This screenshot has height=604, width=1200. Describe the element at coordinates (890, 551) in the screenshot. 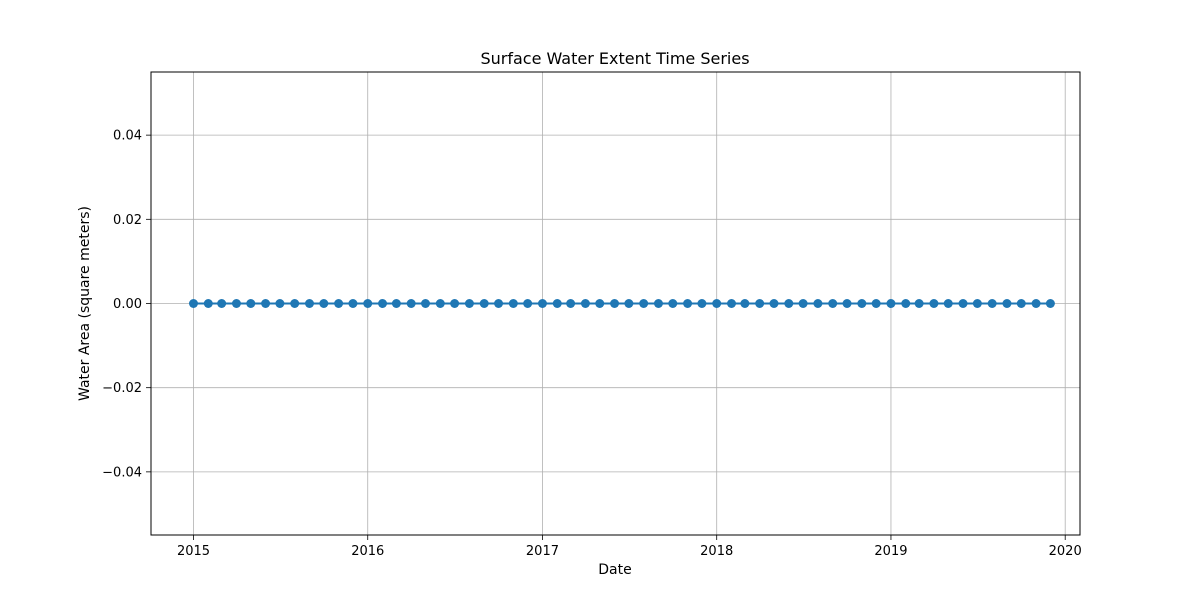

I see `x-tick-label: 2019` at that location.